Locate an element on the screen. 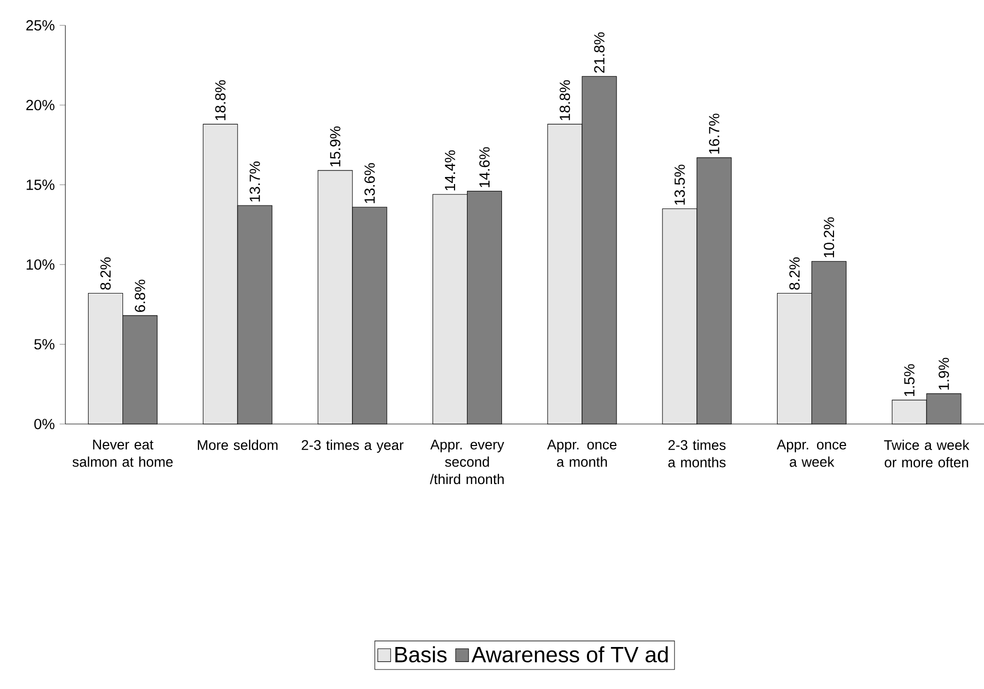 The image size is (984, 689). data-label: 13.6% is located at coordinates (369, 182).